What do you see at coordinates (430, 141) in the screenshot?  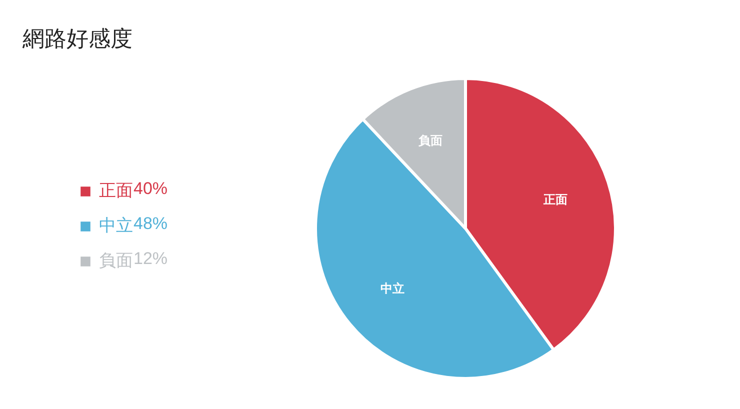 I see `slice-label: 負面` at bounding box center [430, 141].